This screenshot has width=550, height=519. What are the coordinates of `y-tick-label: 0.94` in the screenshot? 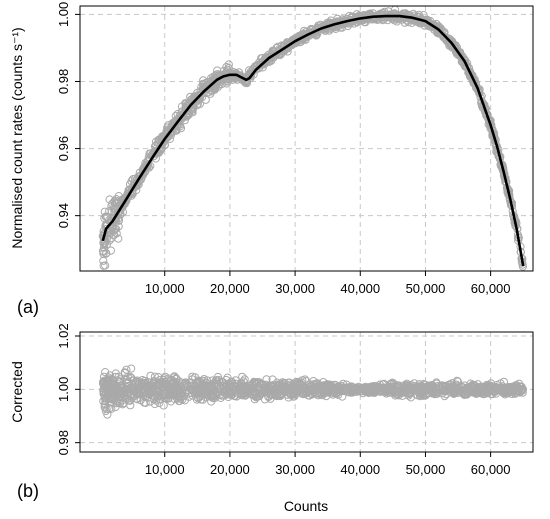 It's located at (63, 215).